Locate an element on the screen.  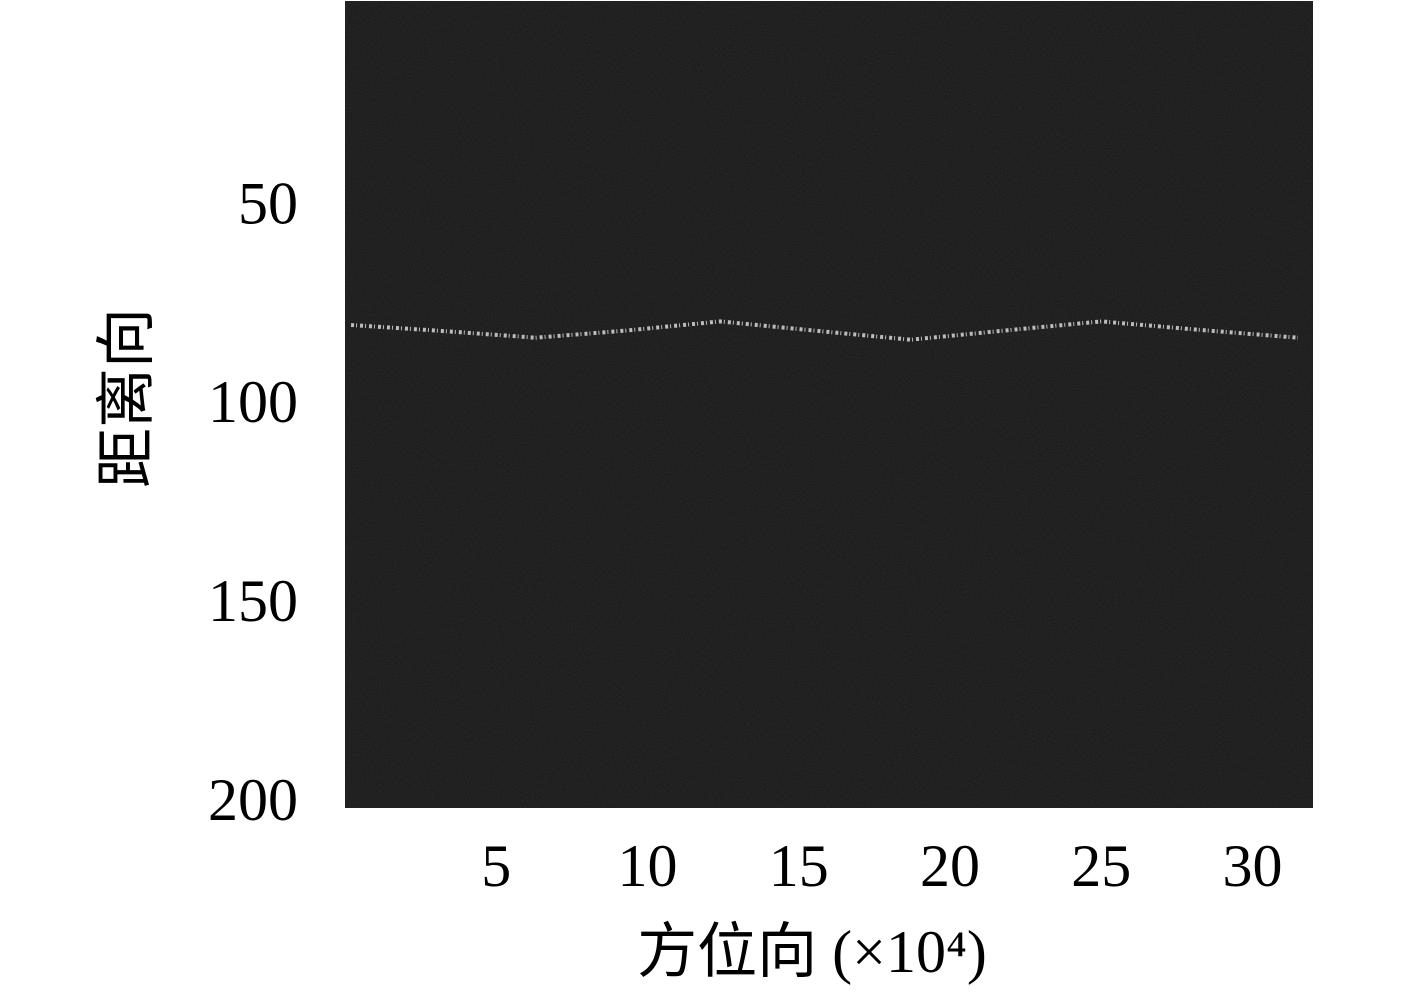
y-tick-label: 150 is located at coordinates (253, 601).